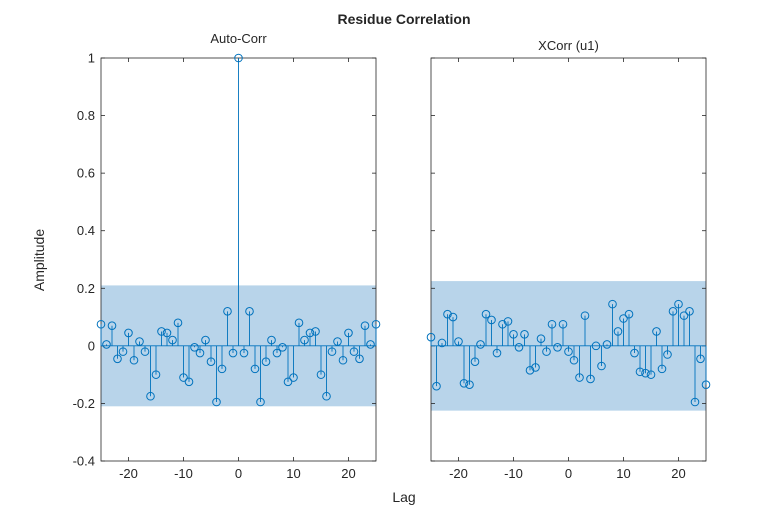 This screenshot has width=780, height=520. I want to click on y-tick-label: 0, so click(91, 345).